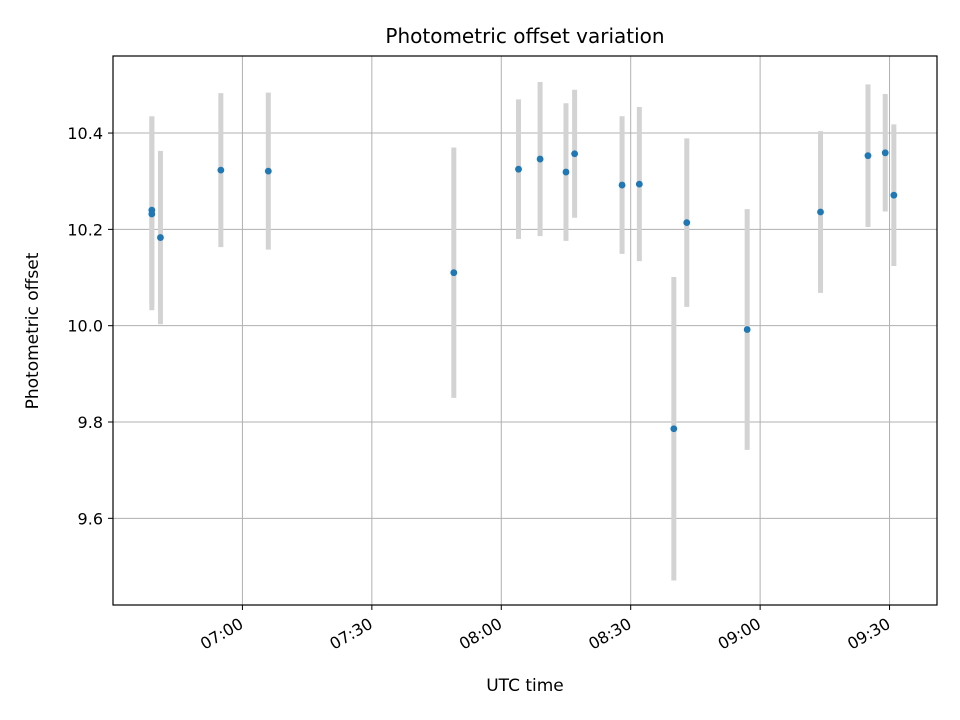  I want to click on x-axis-title: UTC time, so click(525, 686).